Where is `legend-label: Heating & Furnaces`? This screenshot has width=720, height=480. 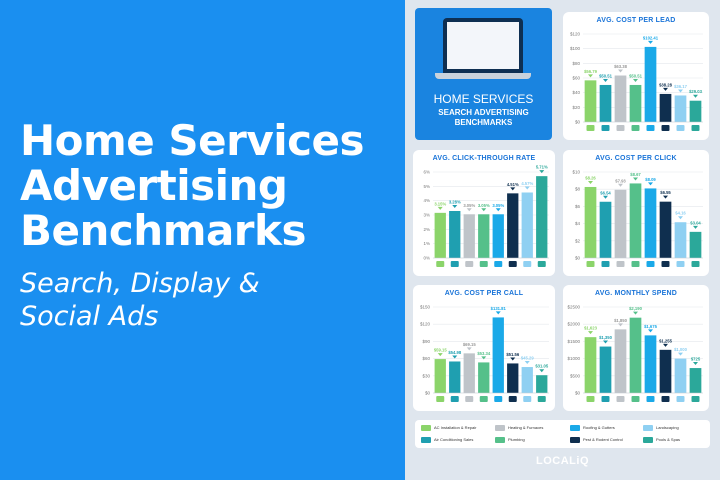
legend-label: Heating & Furnaces is located at coordinates (526, 428).